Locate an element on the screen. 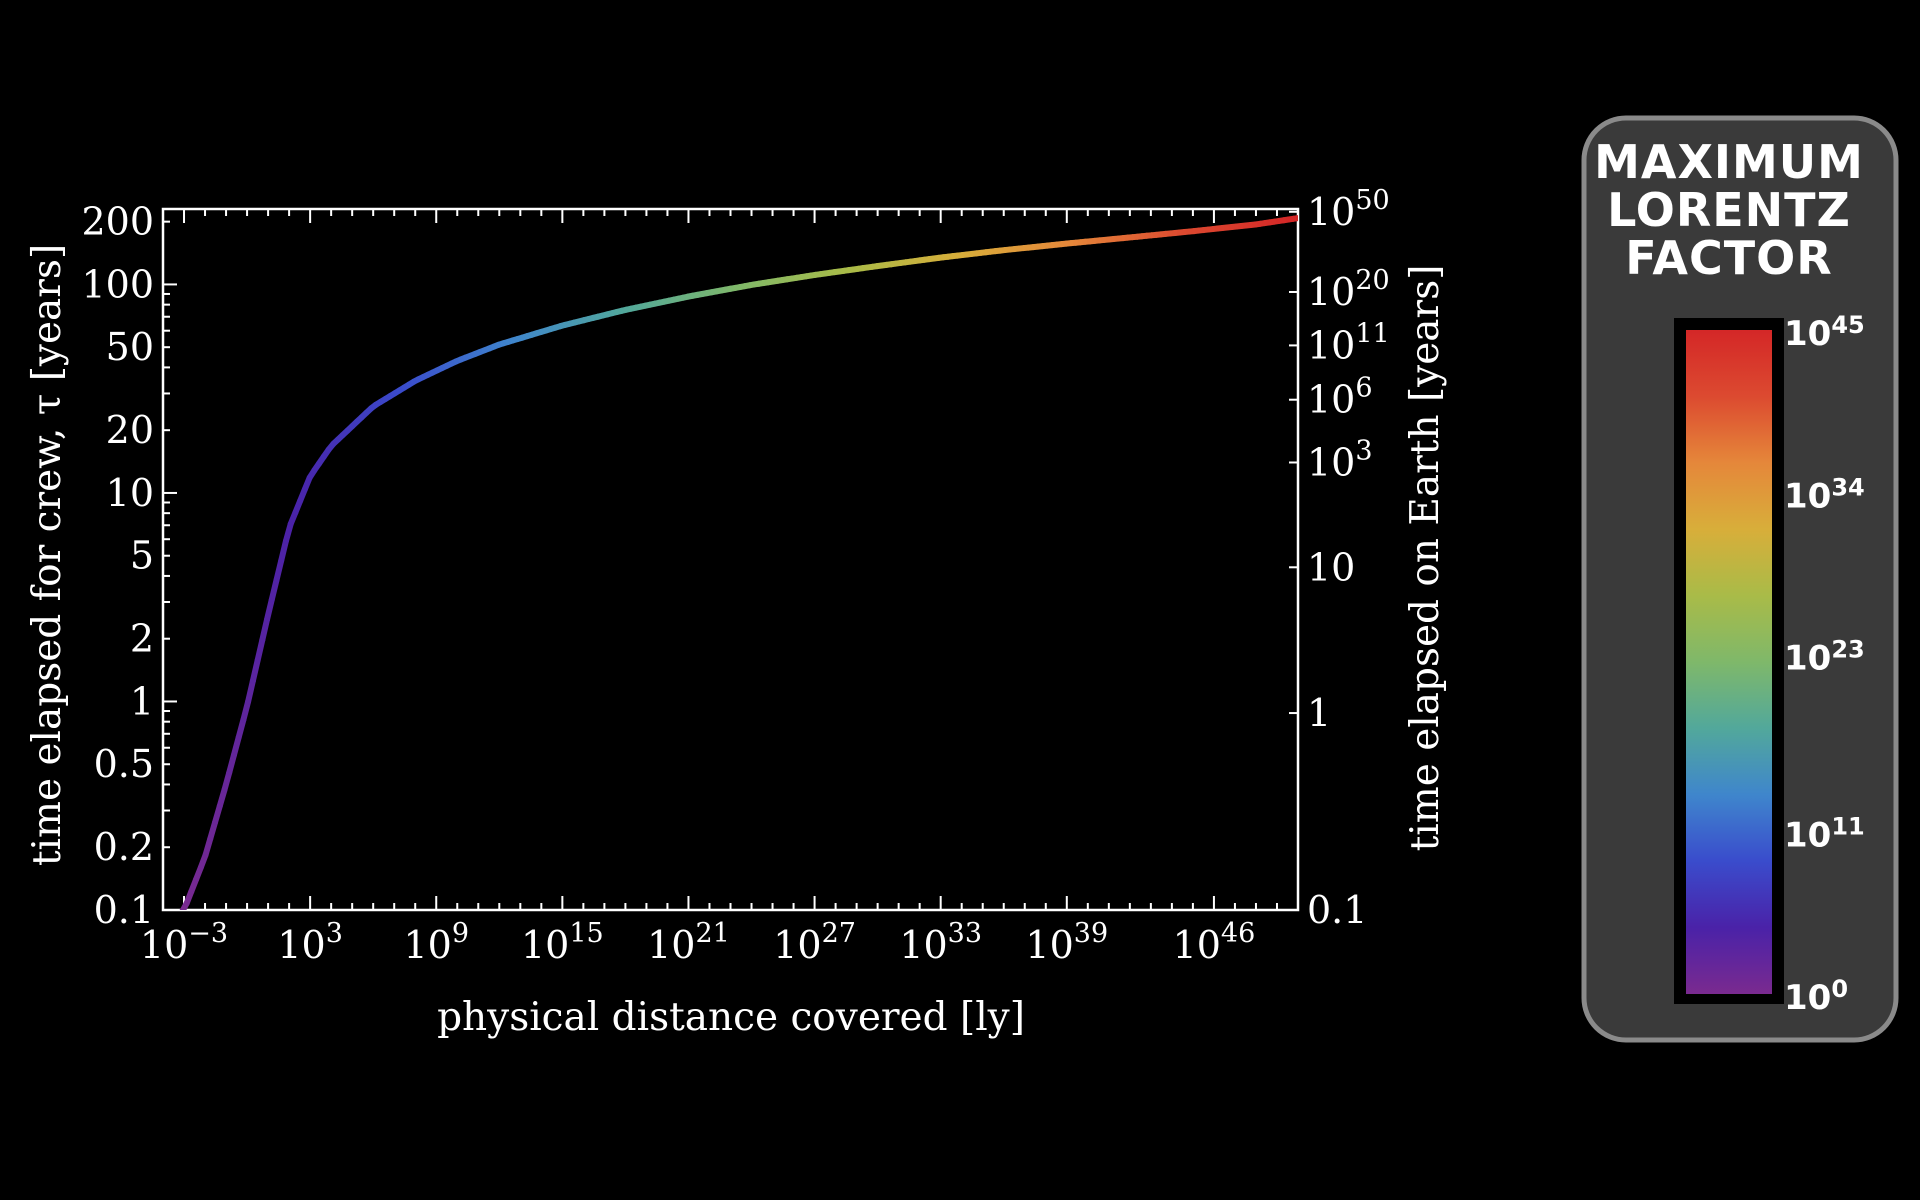 Image resolution: width=1920 pixels, height=1200 pixels. y-tick-label: 200 is located at coordinates (117, 222).